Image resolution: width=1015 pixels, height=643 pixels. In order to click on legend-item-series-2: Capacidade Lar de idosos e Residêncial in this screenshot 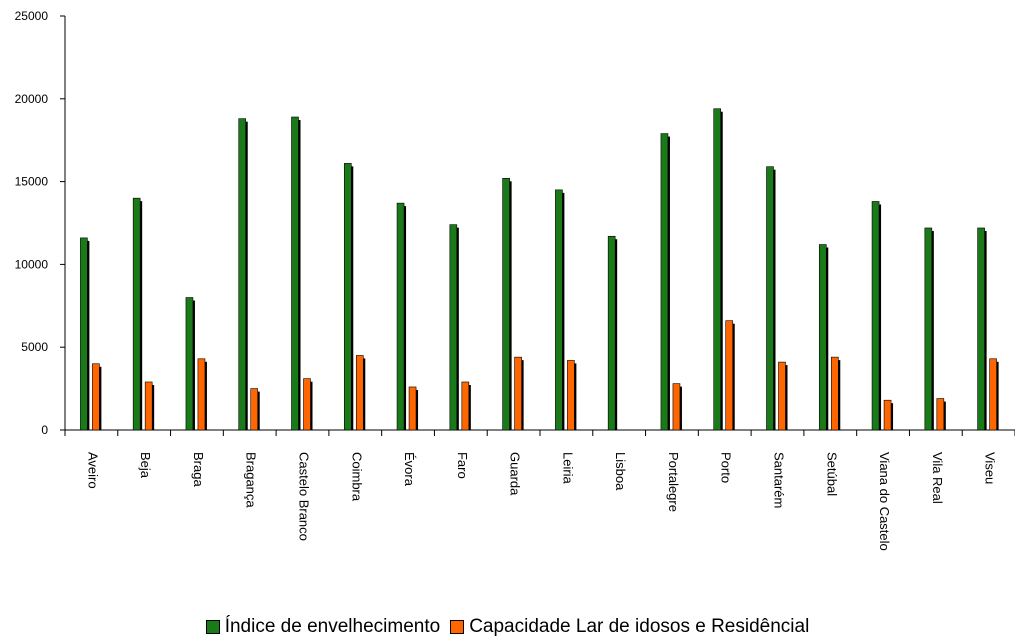, I will do `click(629, 627)`.